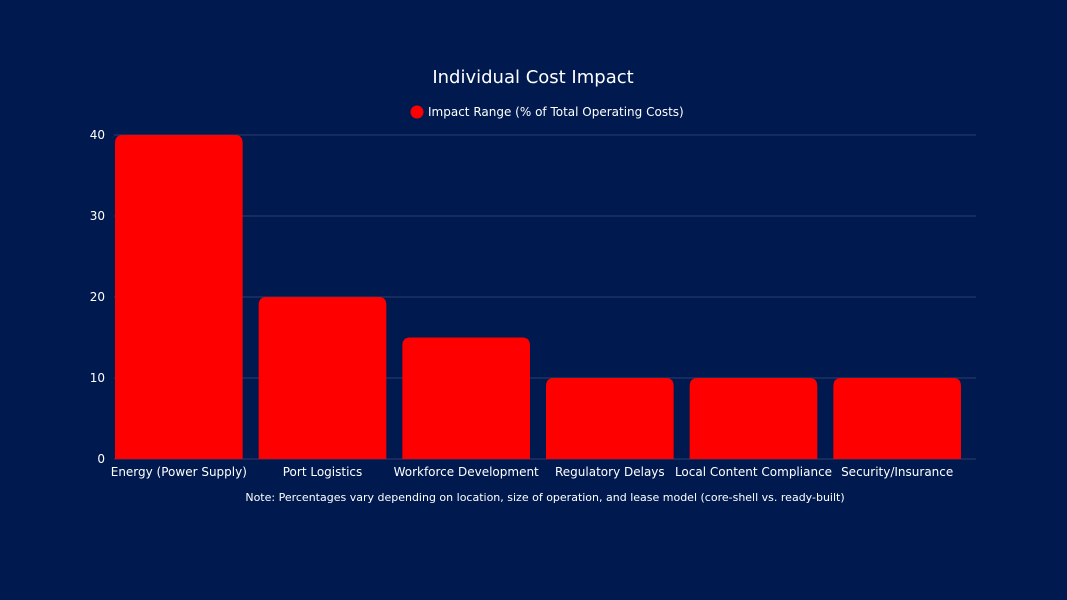 This screenshot has width=1067, height=600. Describe the element at coordinates (417, 112) in the screenshot. I see `legend-swatch` at that location.